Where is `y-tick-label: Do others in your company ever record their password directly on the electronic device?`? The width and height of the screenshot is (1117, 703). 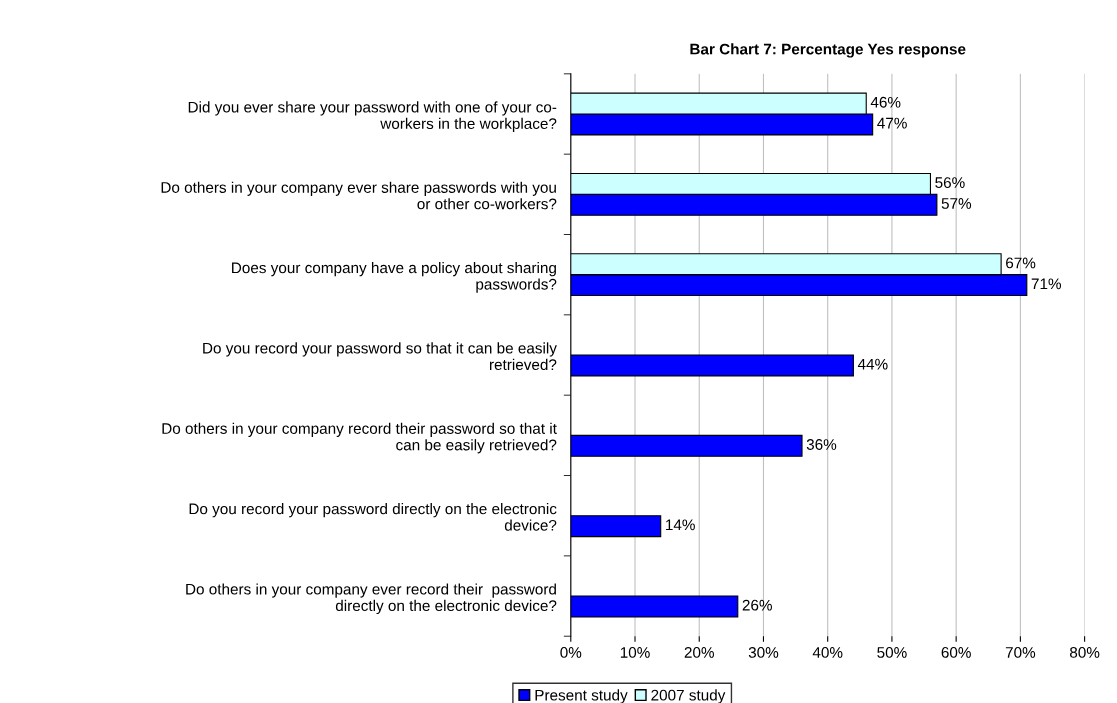 y-tick-label: Do others in your company ever record their password directly on the electronic device? is located at coordinates (371, 599).